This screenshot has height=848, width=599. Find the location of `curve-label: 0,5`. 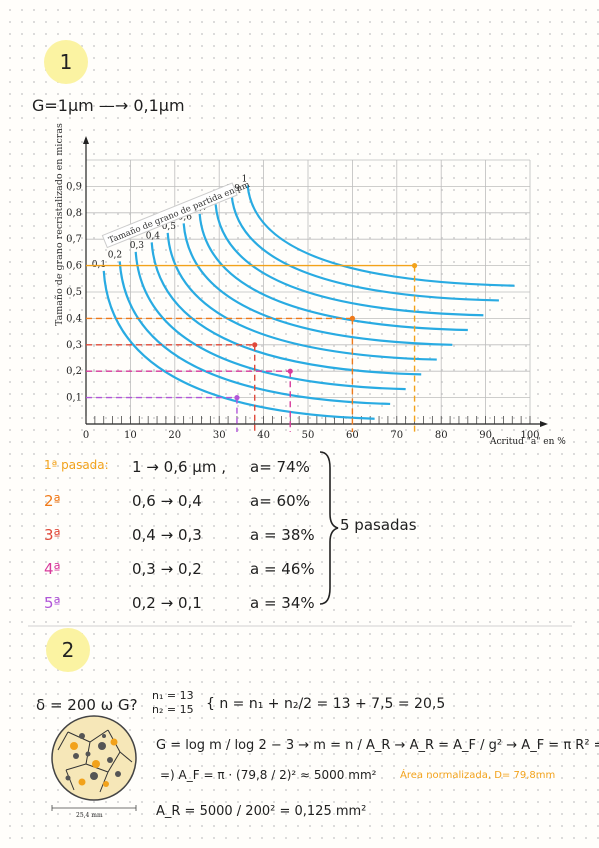

curve-label: 0,5 is located at coordinates (169, 227).